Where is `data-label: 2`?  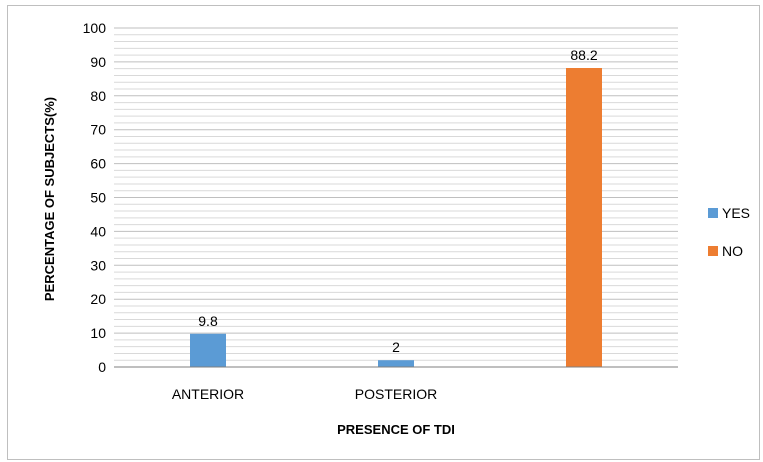 data-label: 2 is located at coordinates (396, 347).